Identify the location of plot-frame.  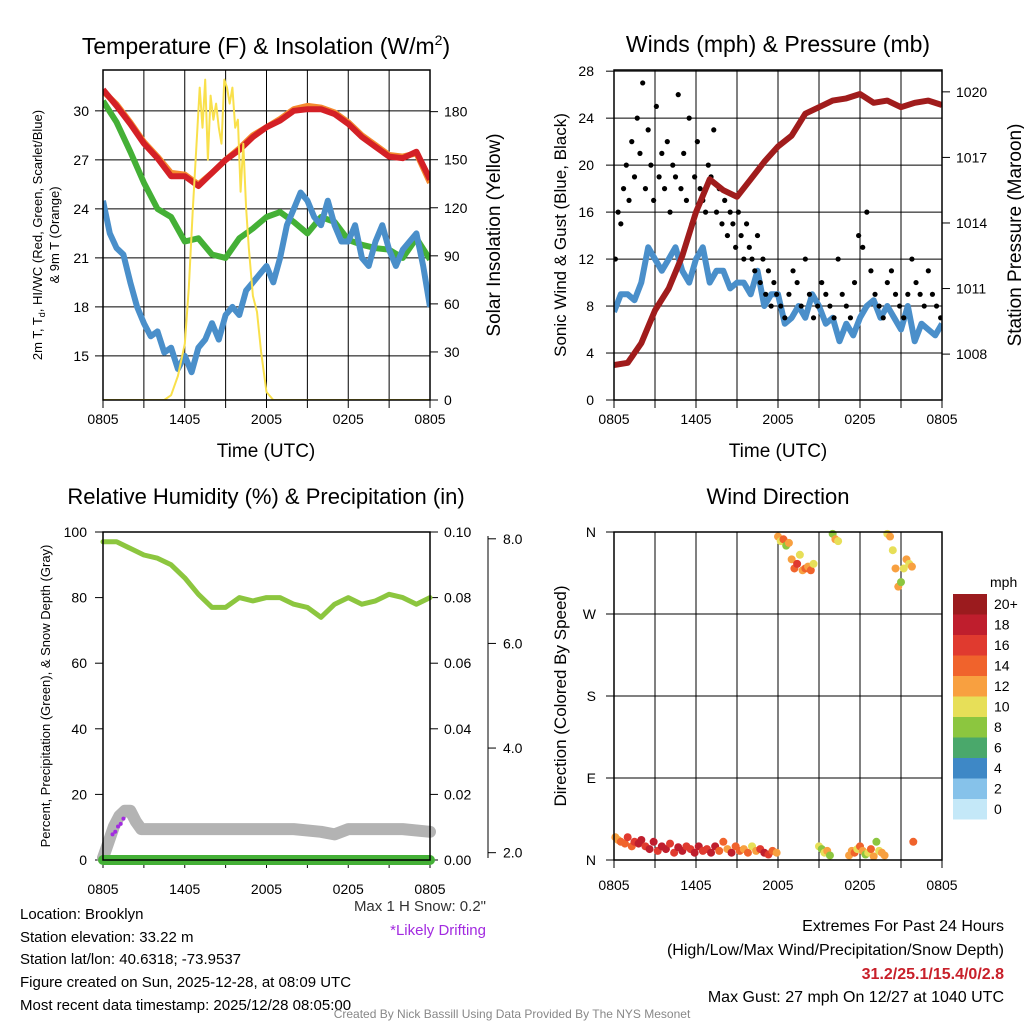
(266, 696).